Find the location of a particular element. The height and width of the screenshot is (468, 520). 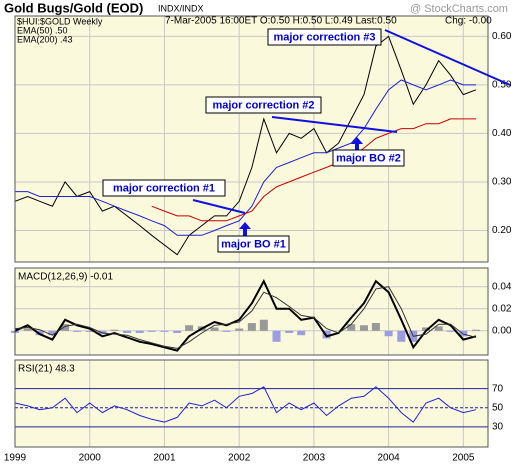

annotation: major correction #3 is located at coordinates (324, 37).